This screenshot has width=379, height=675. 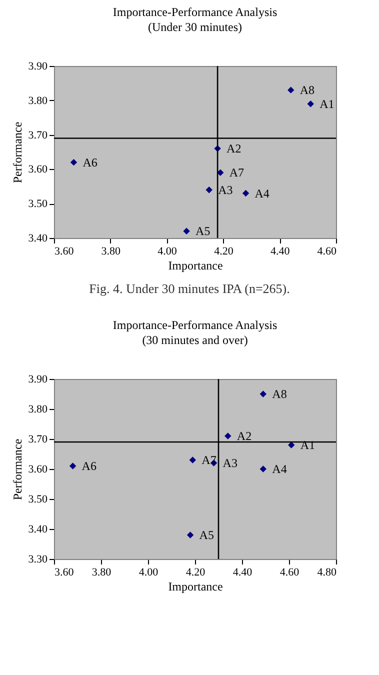 I want to click on chart-subtitle: (30 minutes and over), so click(x=195, y=340).